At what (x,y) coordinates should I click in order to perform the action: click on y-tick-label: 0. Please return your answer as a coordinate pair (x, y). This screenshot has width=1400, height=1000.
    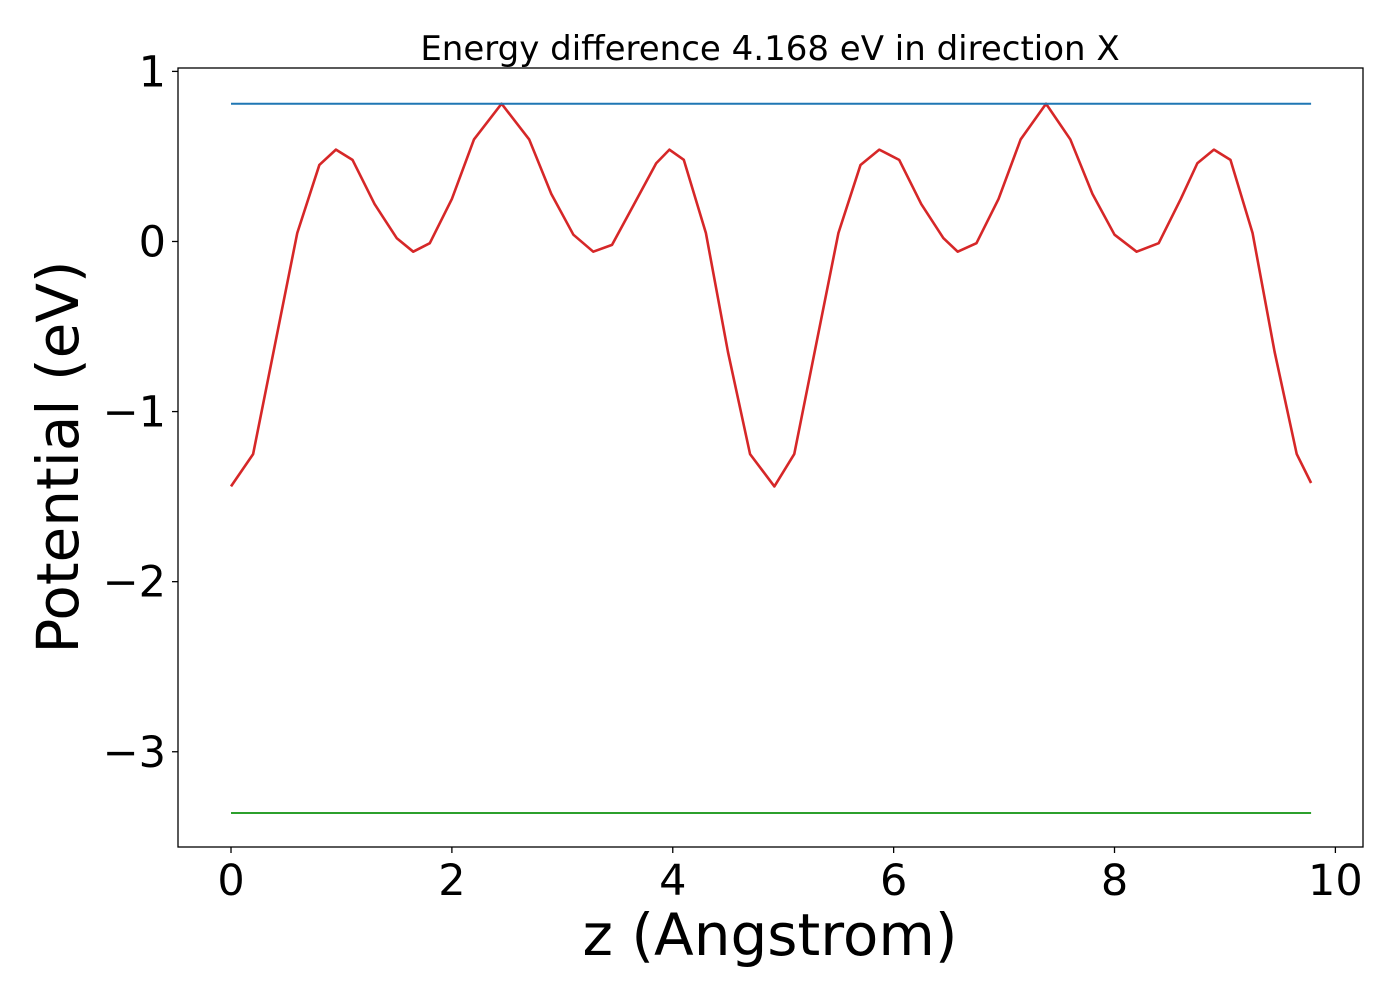
    Looking at the image, I should click on (152, 242).